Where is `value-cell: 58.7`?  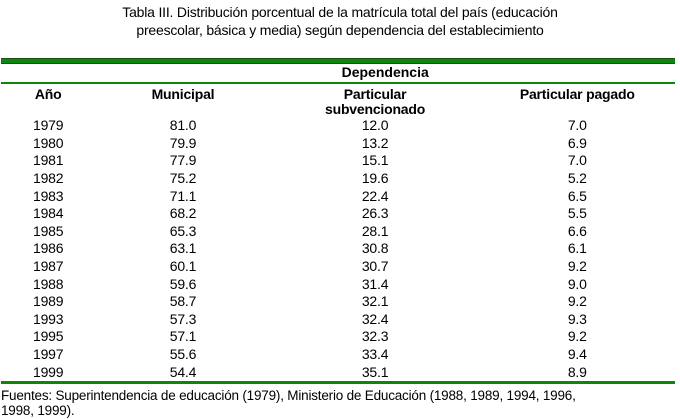 value-cell: 58.7 is located at coordinates (183, 301).